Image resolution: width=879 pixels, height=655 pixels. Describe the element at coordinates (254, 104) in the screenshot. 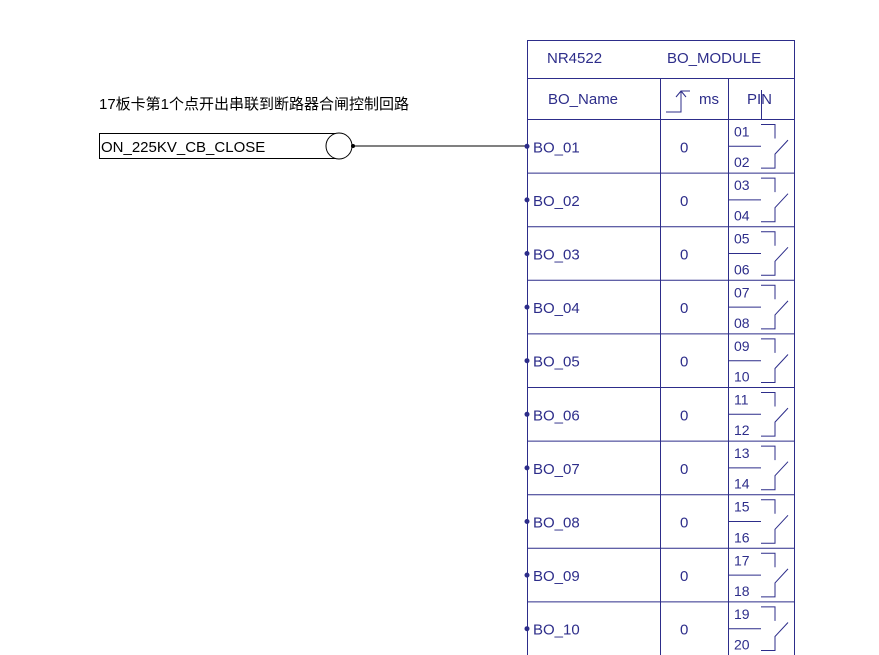

I see `annotation-text: 17板卡第1个点开出串联到断路器合闸控制回路` at that location.